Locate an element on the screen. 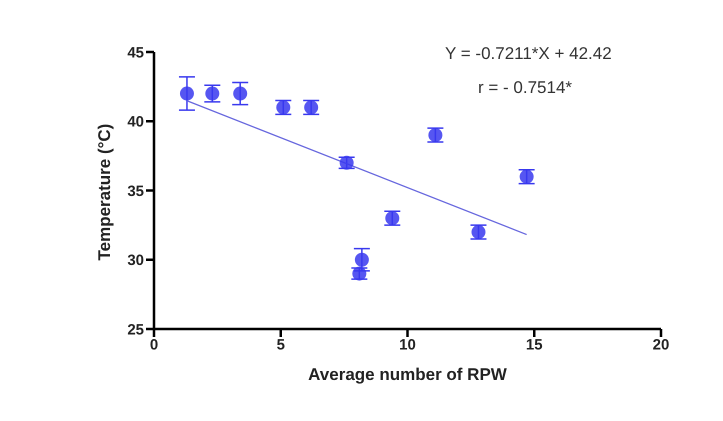 Image resolution: width=723 pixels, height=421 pixels. x-tick-label: 10 is located at coordinates (407, 345).